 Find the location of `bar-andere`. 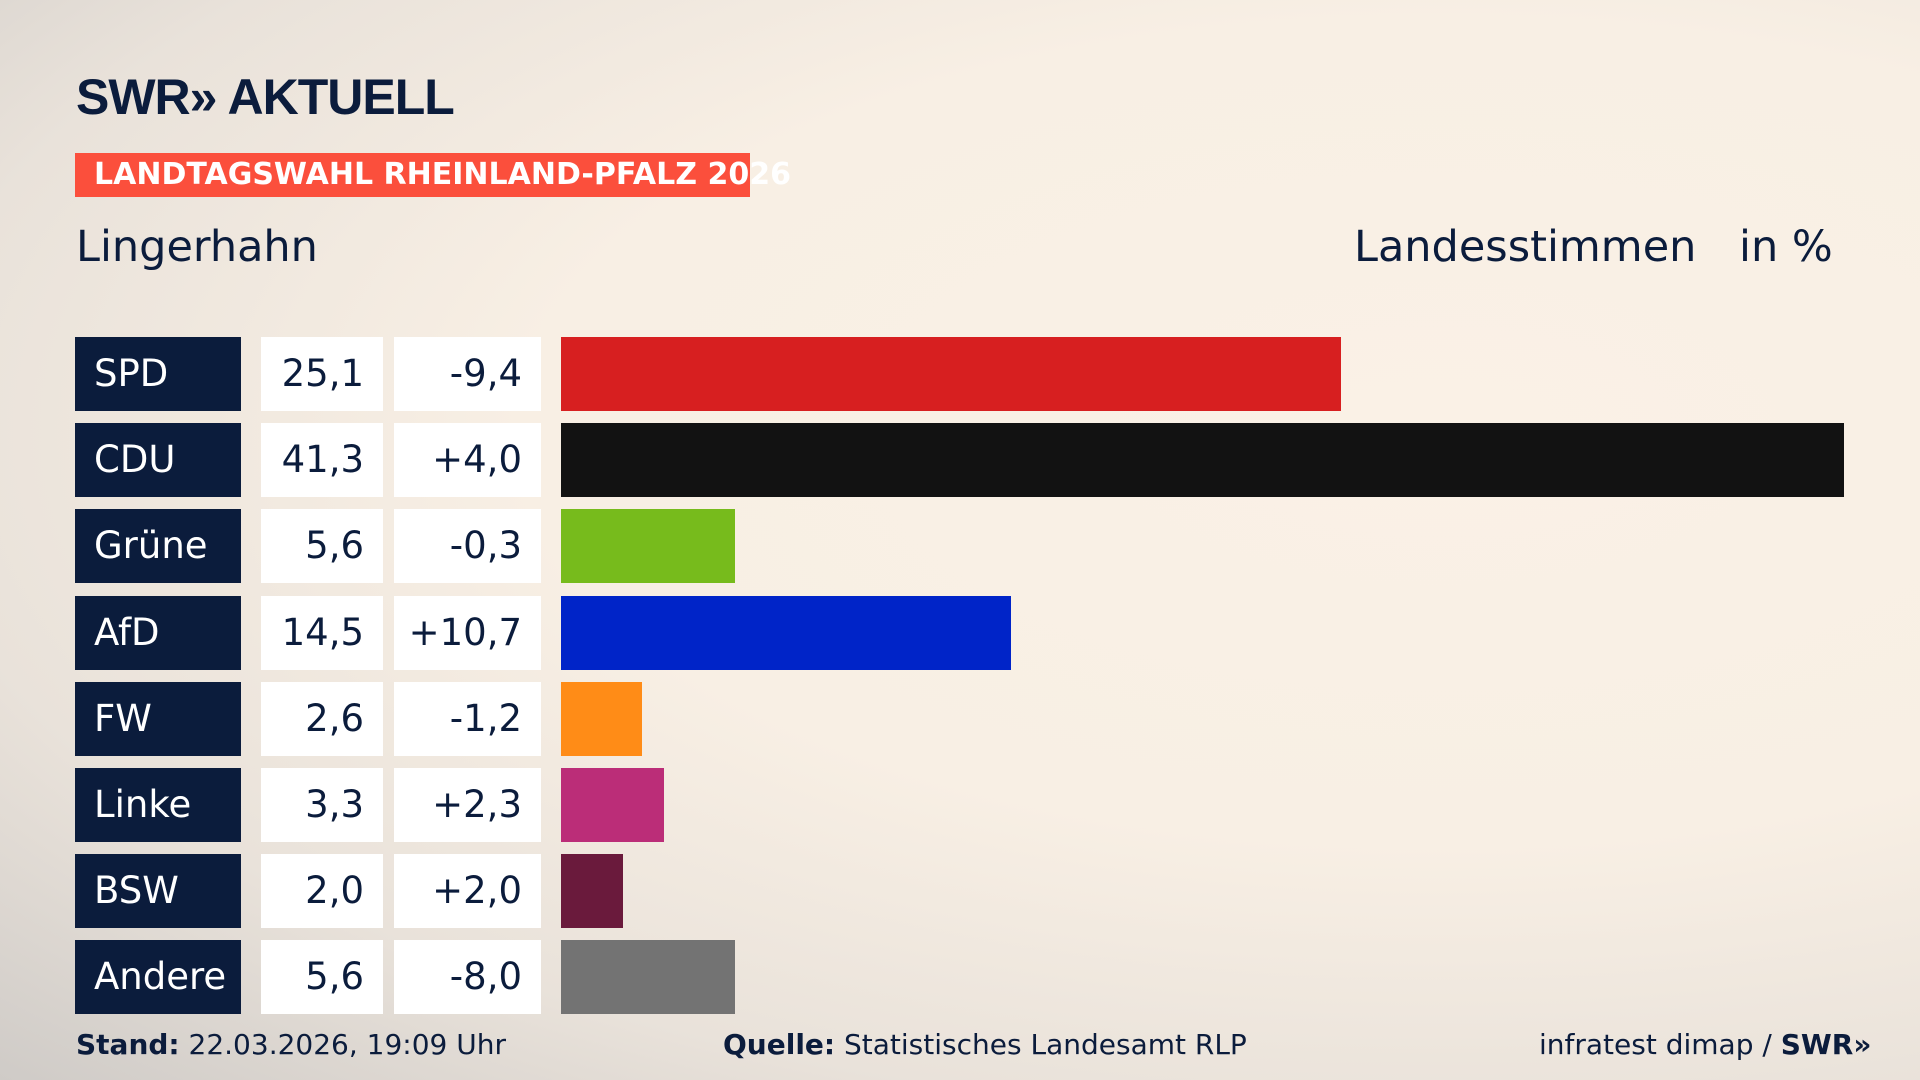

bar-andere is located at coordinates (648, 977).